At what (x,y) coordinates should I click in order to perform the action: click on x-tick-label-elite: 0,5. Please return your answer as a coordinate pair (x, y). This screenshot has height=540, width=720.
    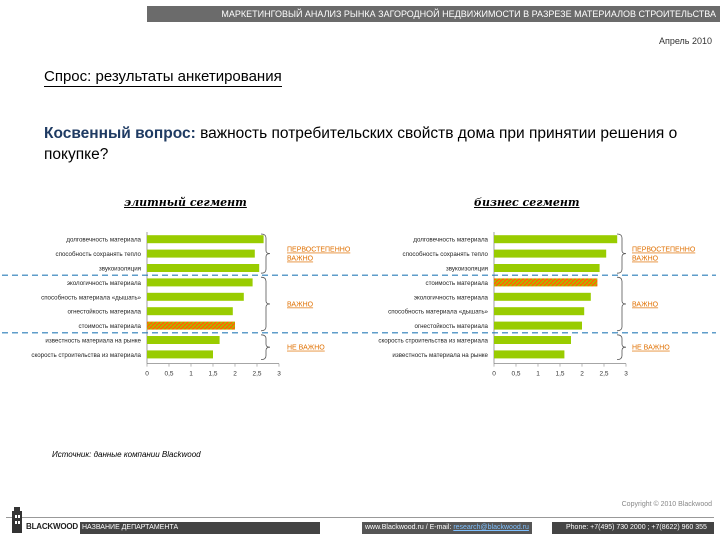
    Looking at the image, I should click on (168, 374).